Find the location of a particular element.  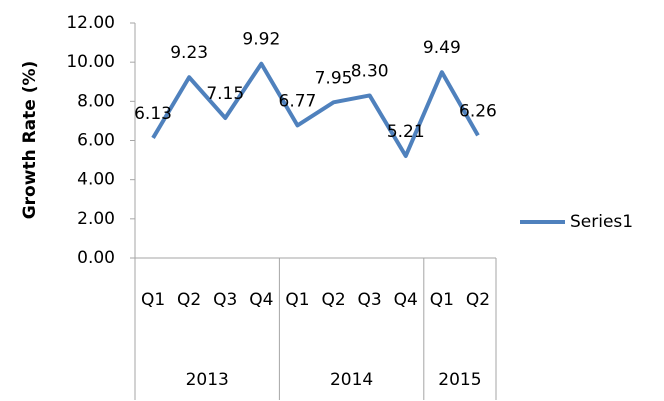

data-label: 6.26 is located at coordinates (478, 111).